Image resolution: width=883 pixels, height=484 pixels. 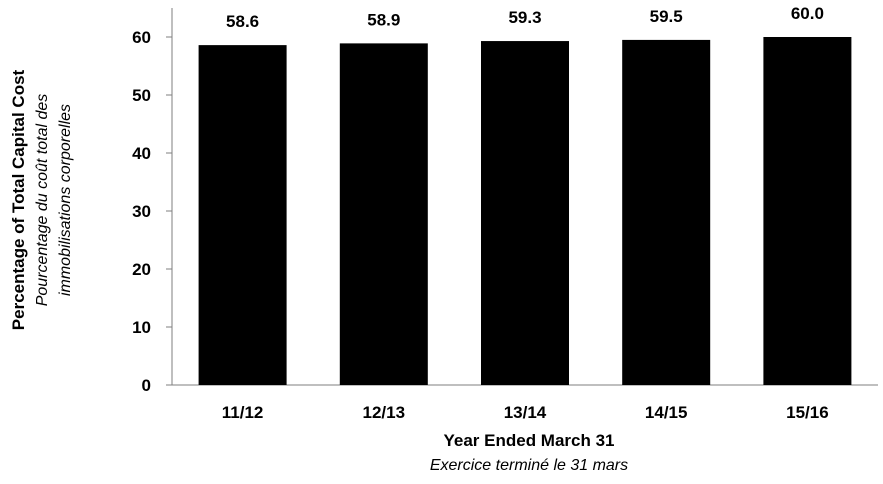 I want to click on y-tick-label: 40, so click(x=141, y=153).